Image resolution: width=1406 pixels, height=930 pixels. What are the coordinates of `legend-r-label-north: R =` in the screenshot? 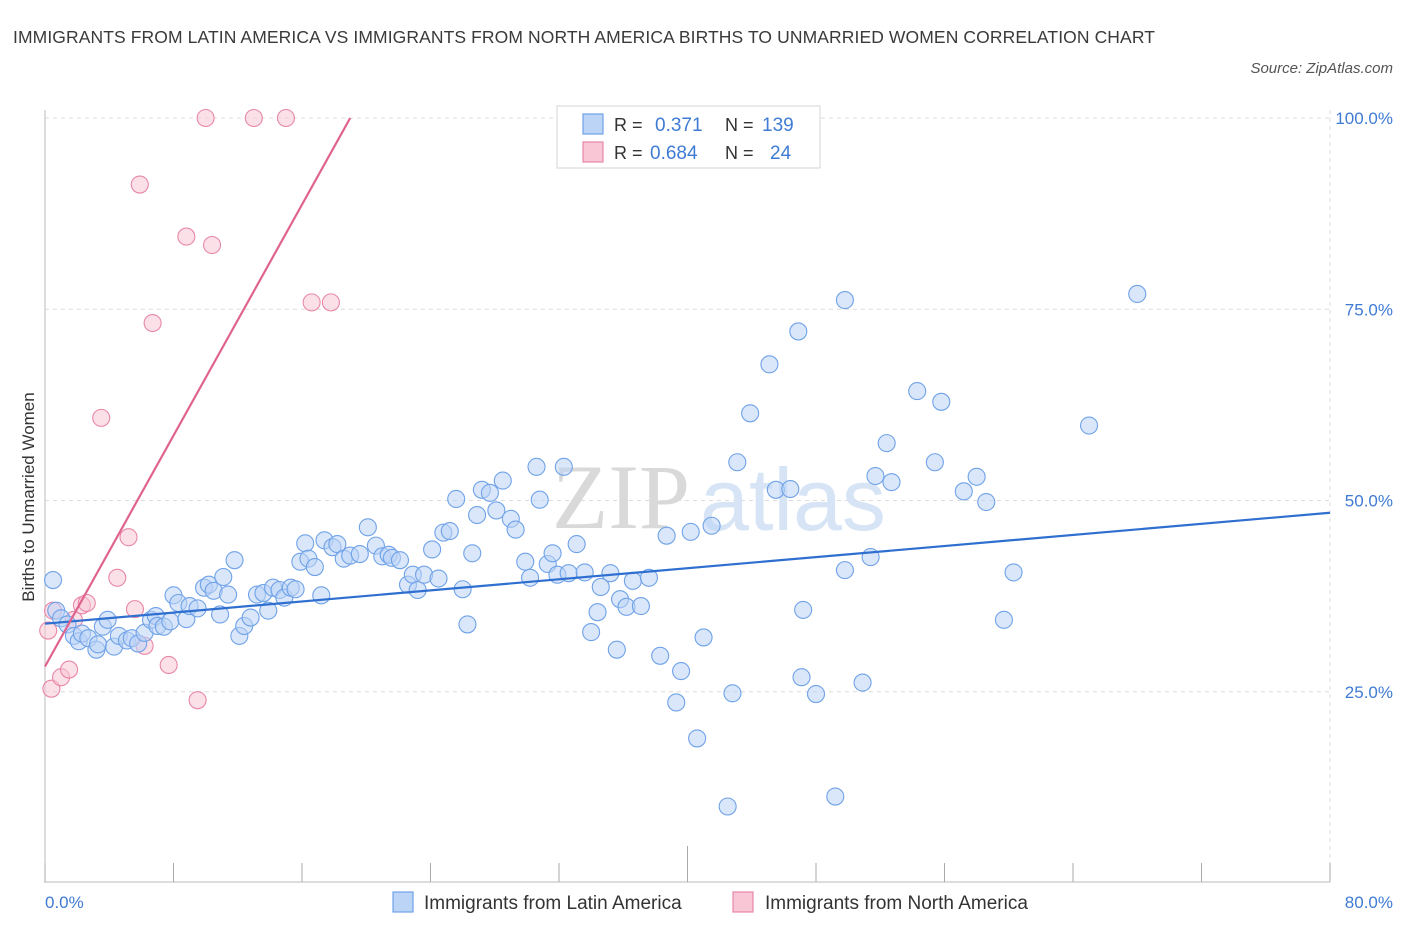 It's located at (628, 153).